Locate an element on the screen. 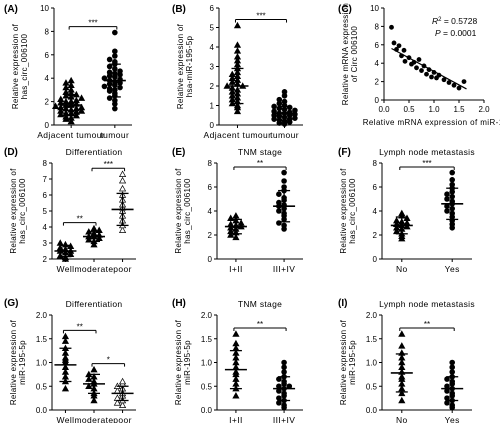 The height and width of the screenshot is (423, 500). y-axis-label: hsa-miR-195-5p is located at coordinates (189, 66).